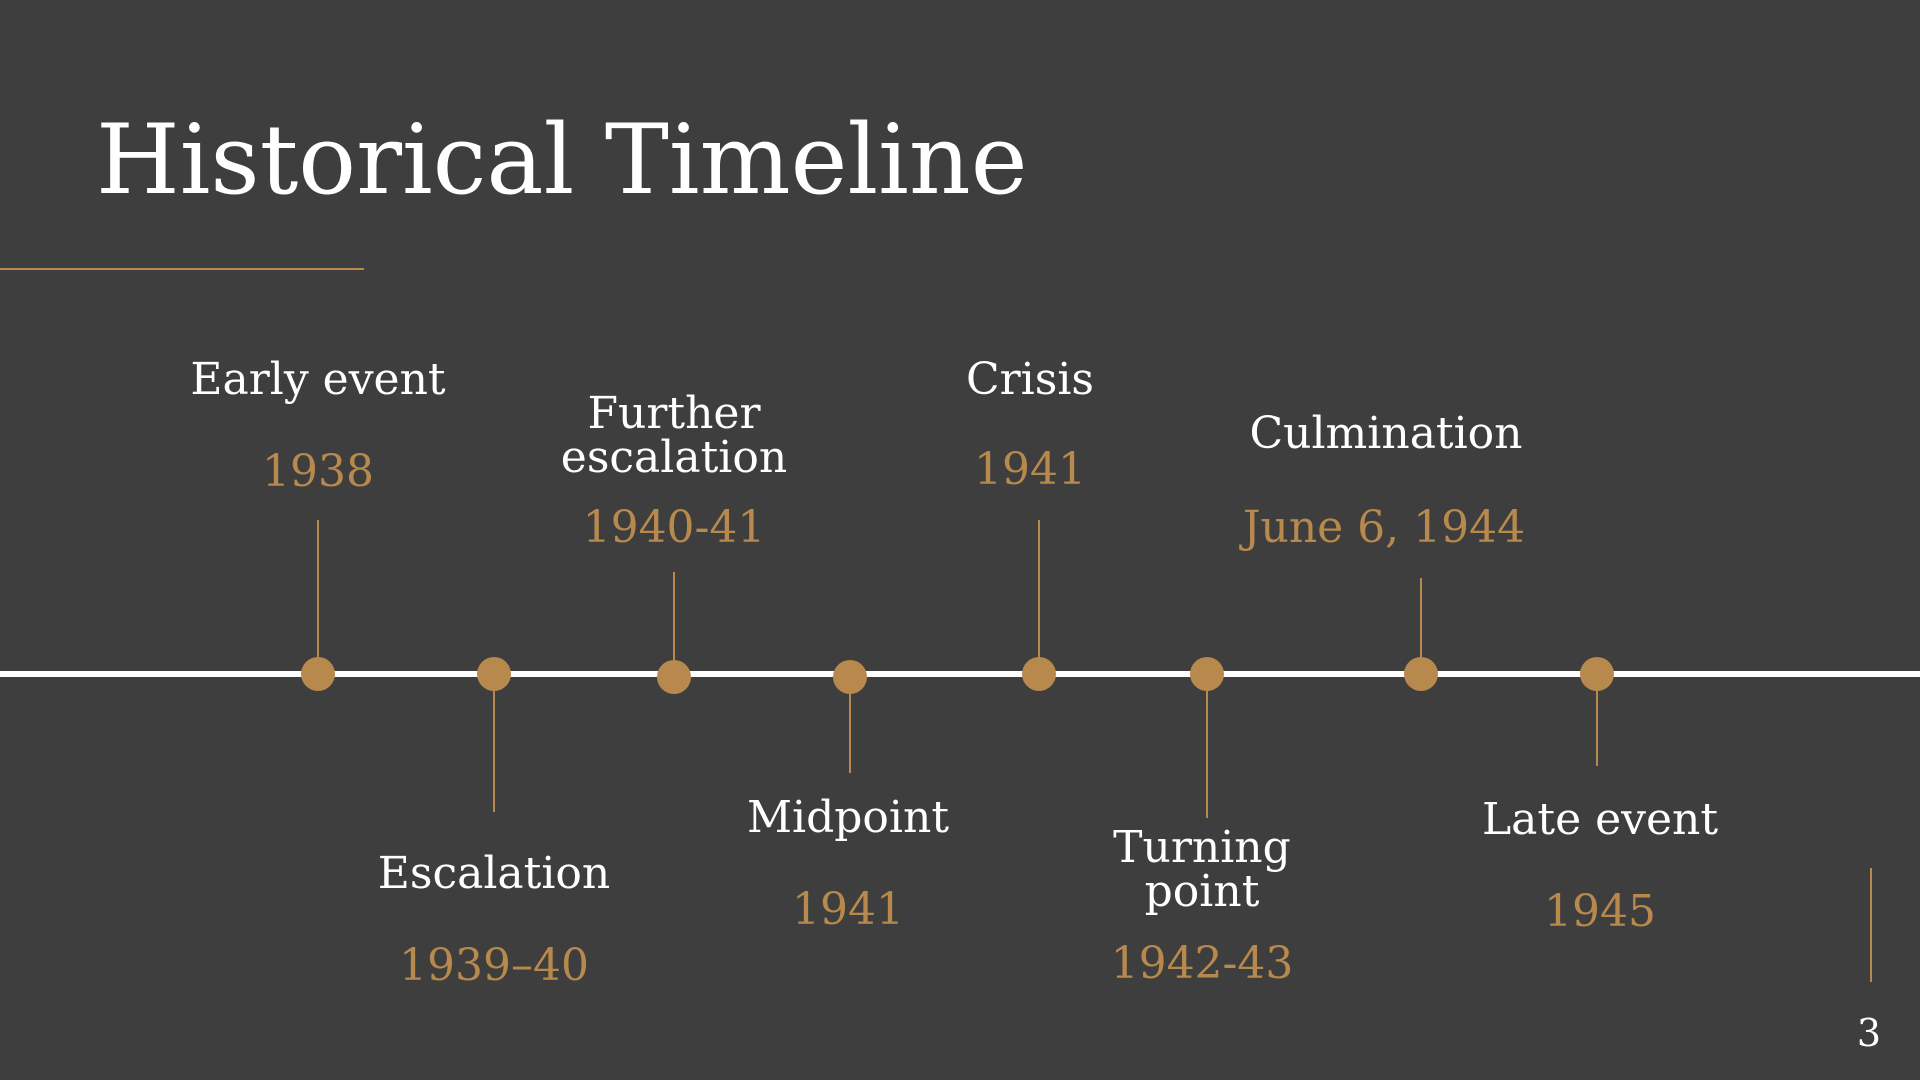  Describe the element at coordinates (1202, 963) in the screenshot. I see `event-date: 1942-43` at that location.